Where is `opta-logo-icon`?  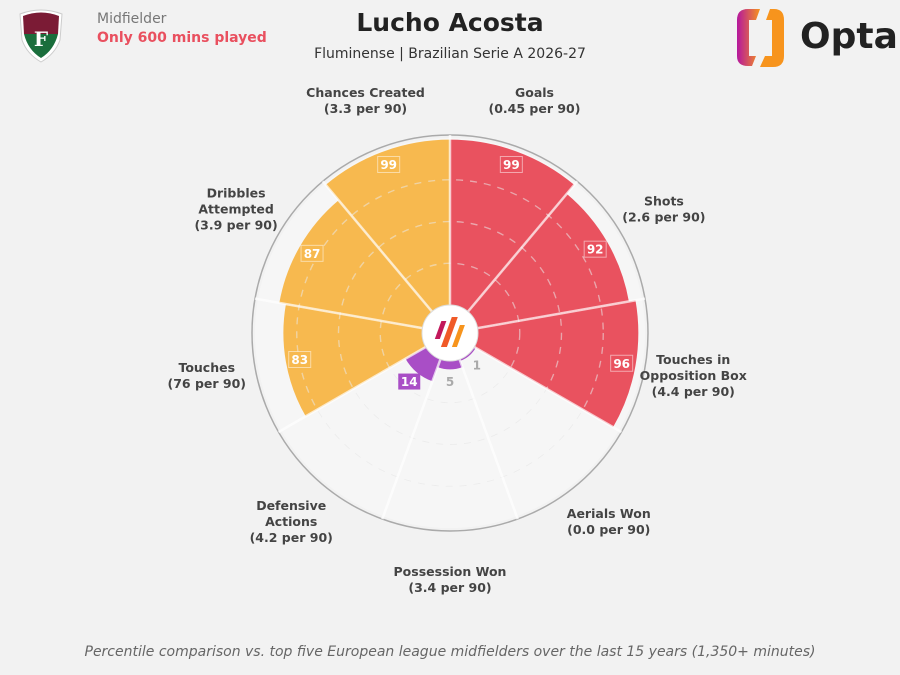 opta-logo-icon is located at coordinates (760, 38).